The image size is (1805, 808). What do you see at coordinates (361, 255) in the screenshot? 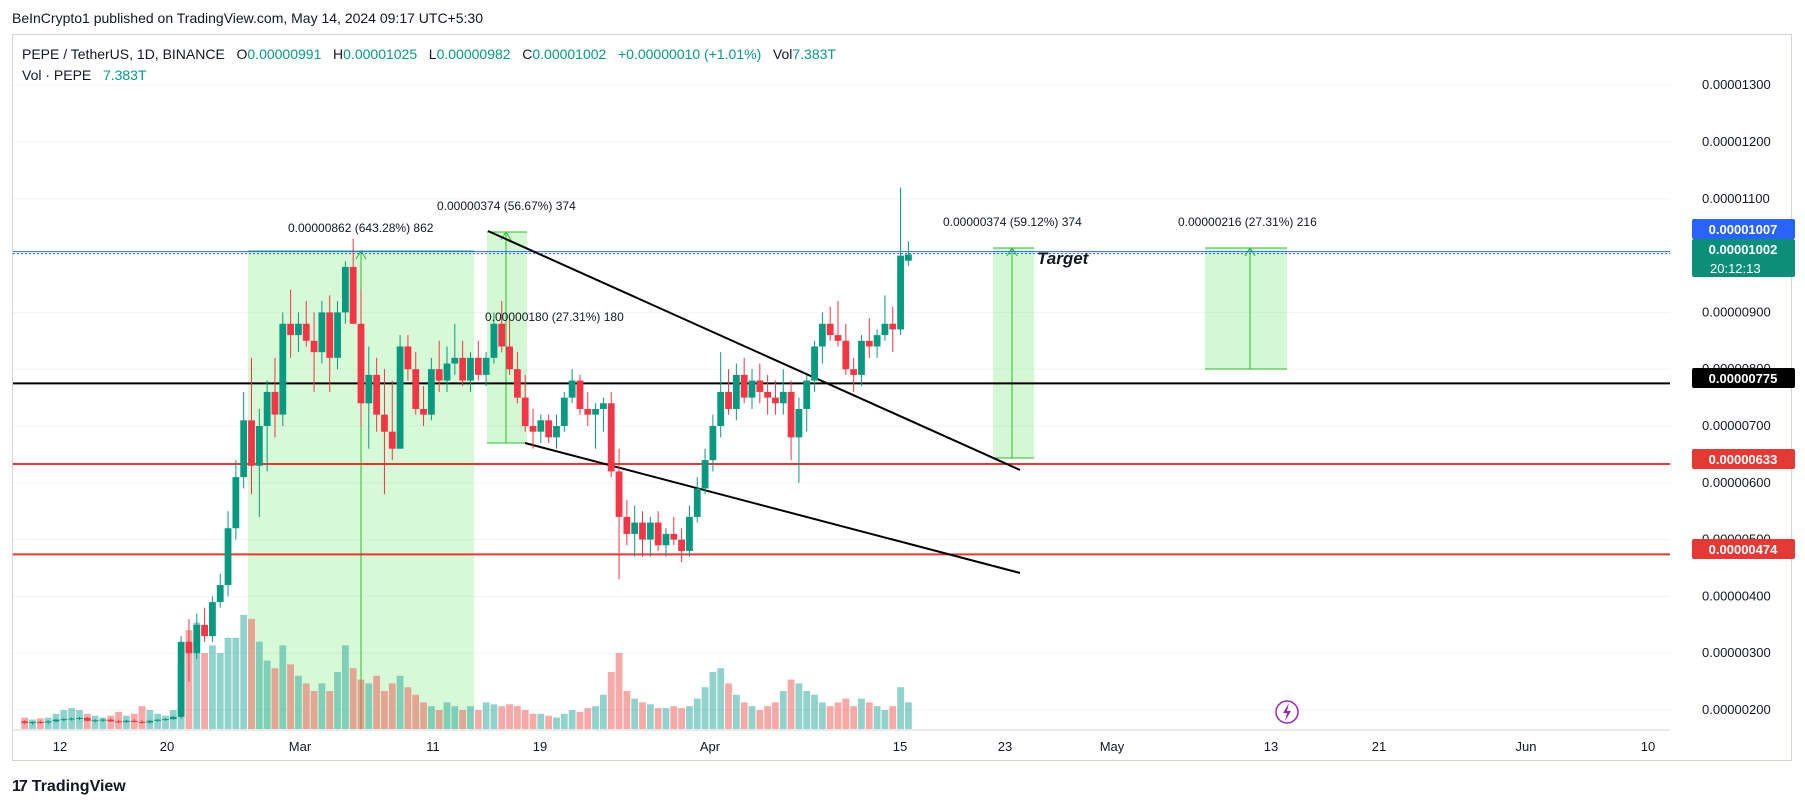
I see `measure-arrow-head` at bounding box center [361, 255].